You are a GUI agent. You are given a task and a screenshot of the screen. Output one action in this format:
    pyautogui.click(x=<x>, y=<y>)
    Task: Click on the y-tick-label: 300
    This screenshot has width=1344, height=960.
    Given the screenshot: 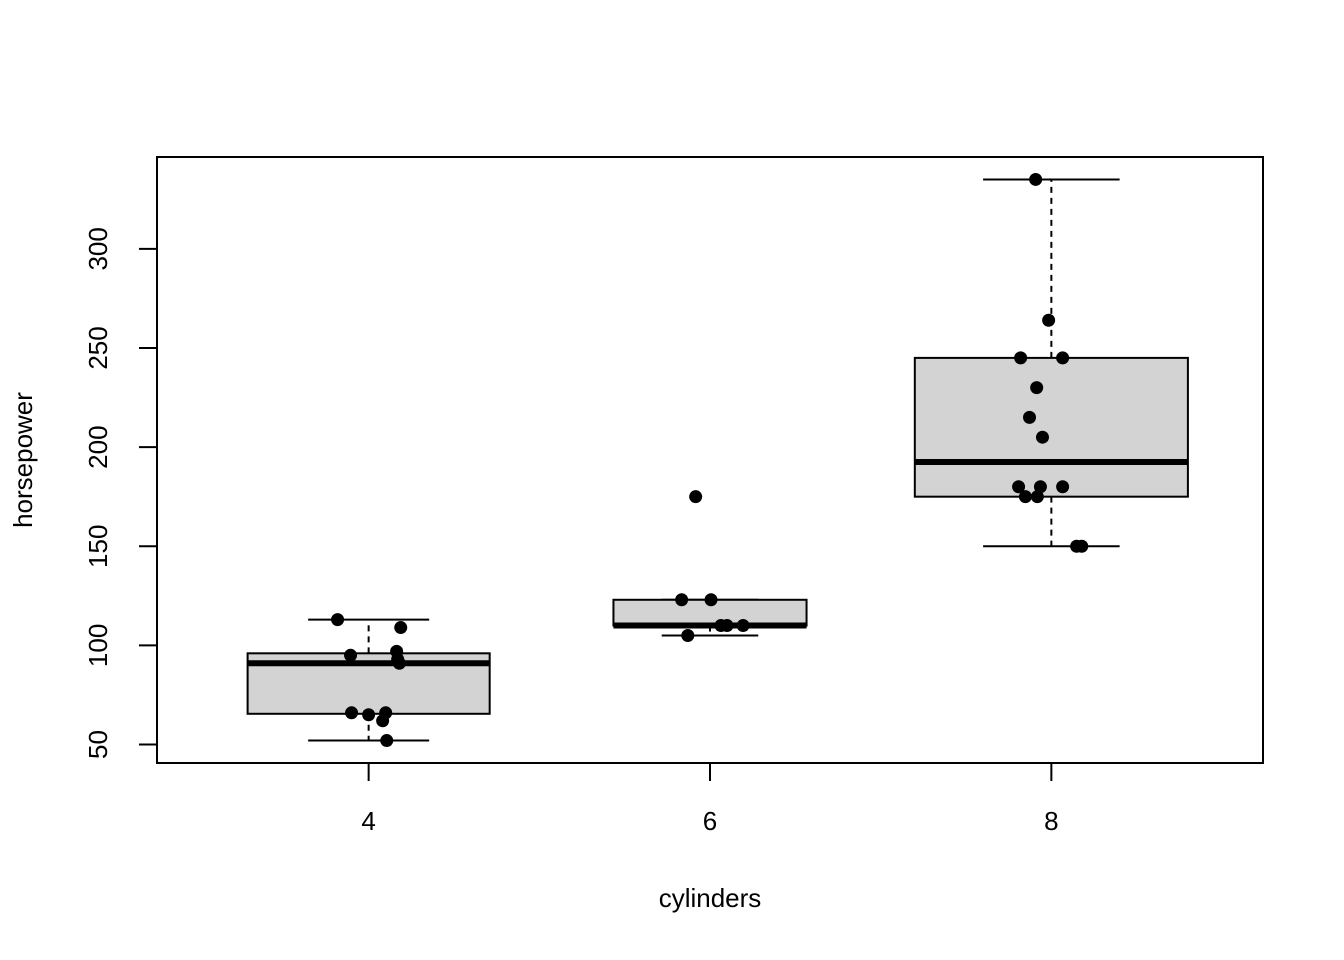 What is the action you would take?
    pyautogui.click(x=98, y=248)
    